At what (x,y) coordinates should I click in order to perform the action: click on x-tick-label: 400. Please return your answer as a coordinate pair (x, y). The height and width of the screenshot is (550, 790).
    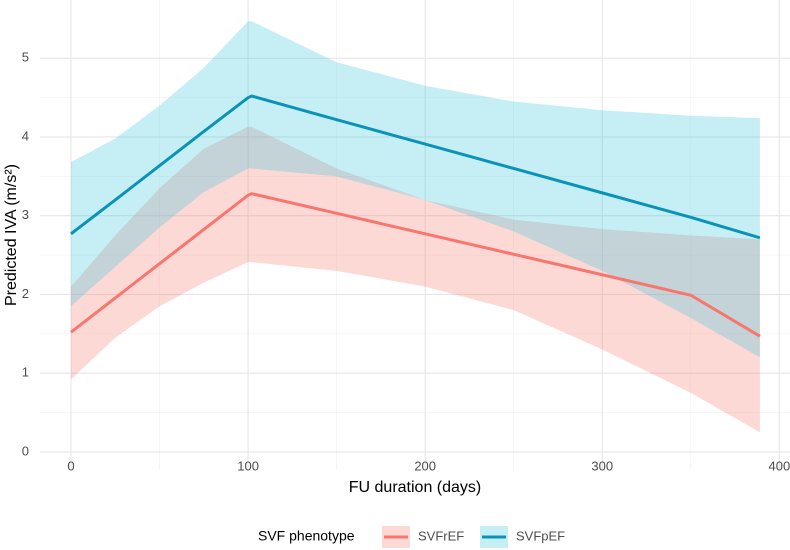
    Looking at the image, I should click on (779, 465).